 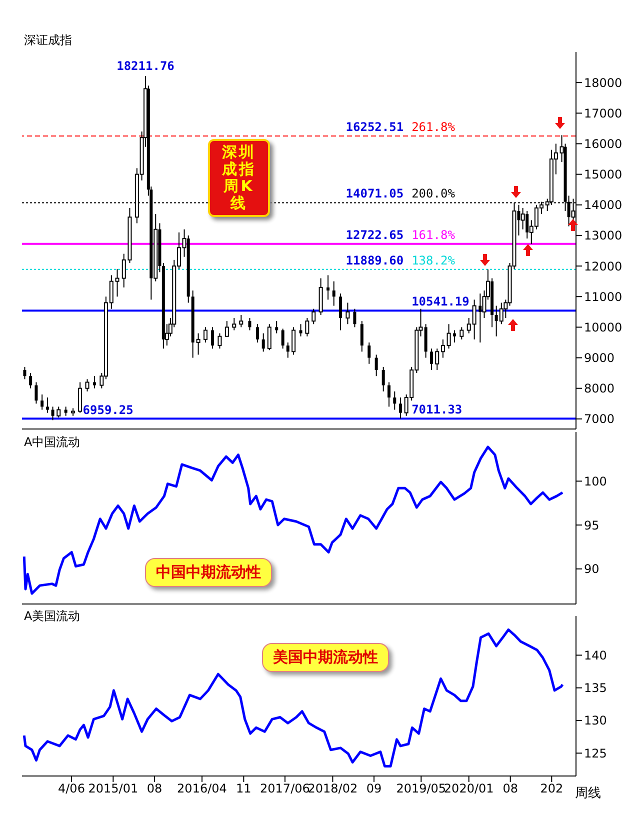 What do you see at coordinates (375, 193) in the screenshot?
I see `ref-line-label: 14071.05` at bounding box center [375, 193].